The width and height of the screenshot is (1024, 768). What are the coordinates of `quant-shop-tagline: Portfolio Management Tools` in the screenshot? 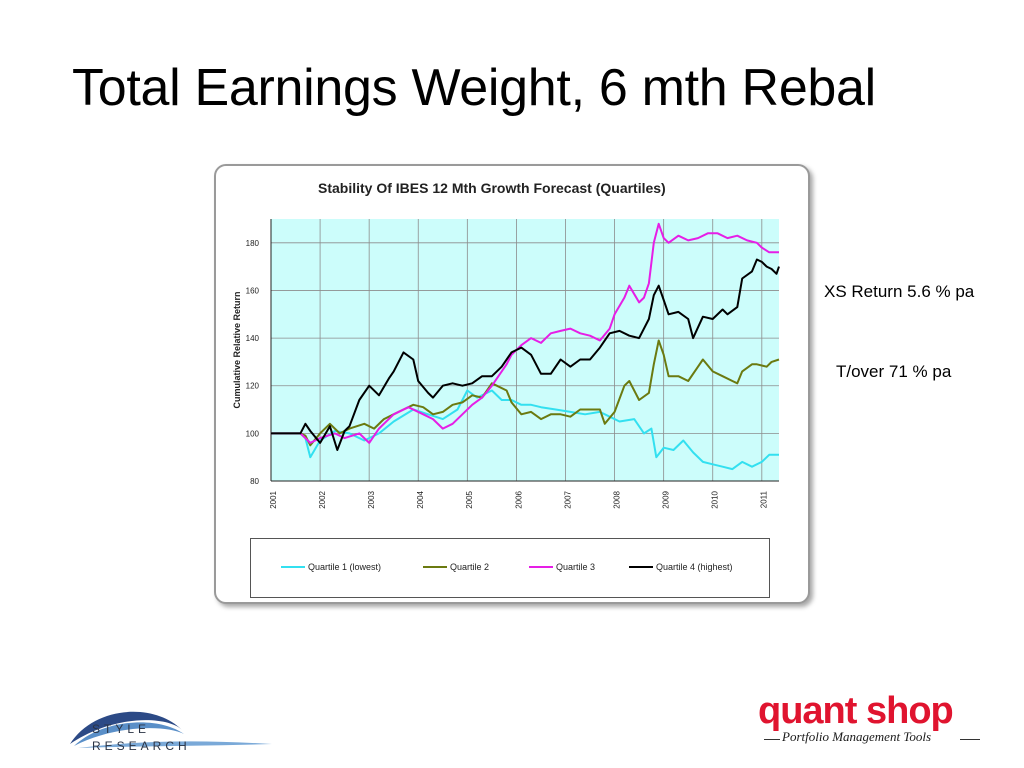 It's located at (857, 736).